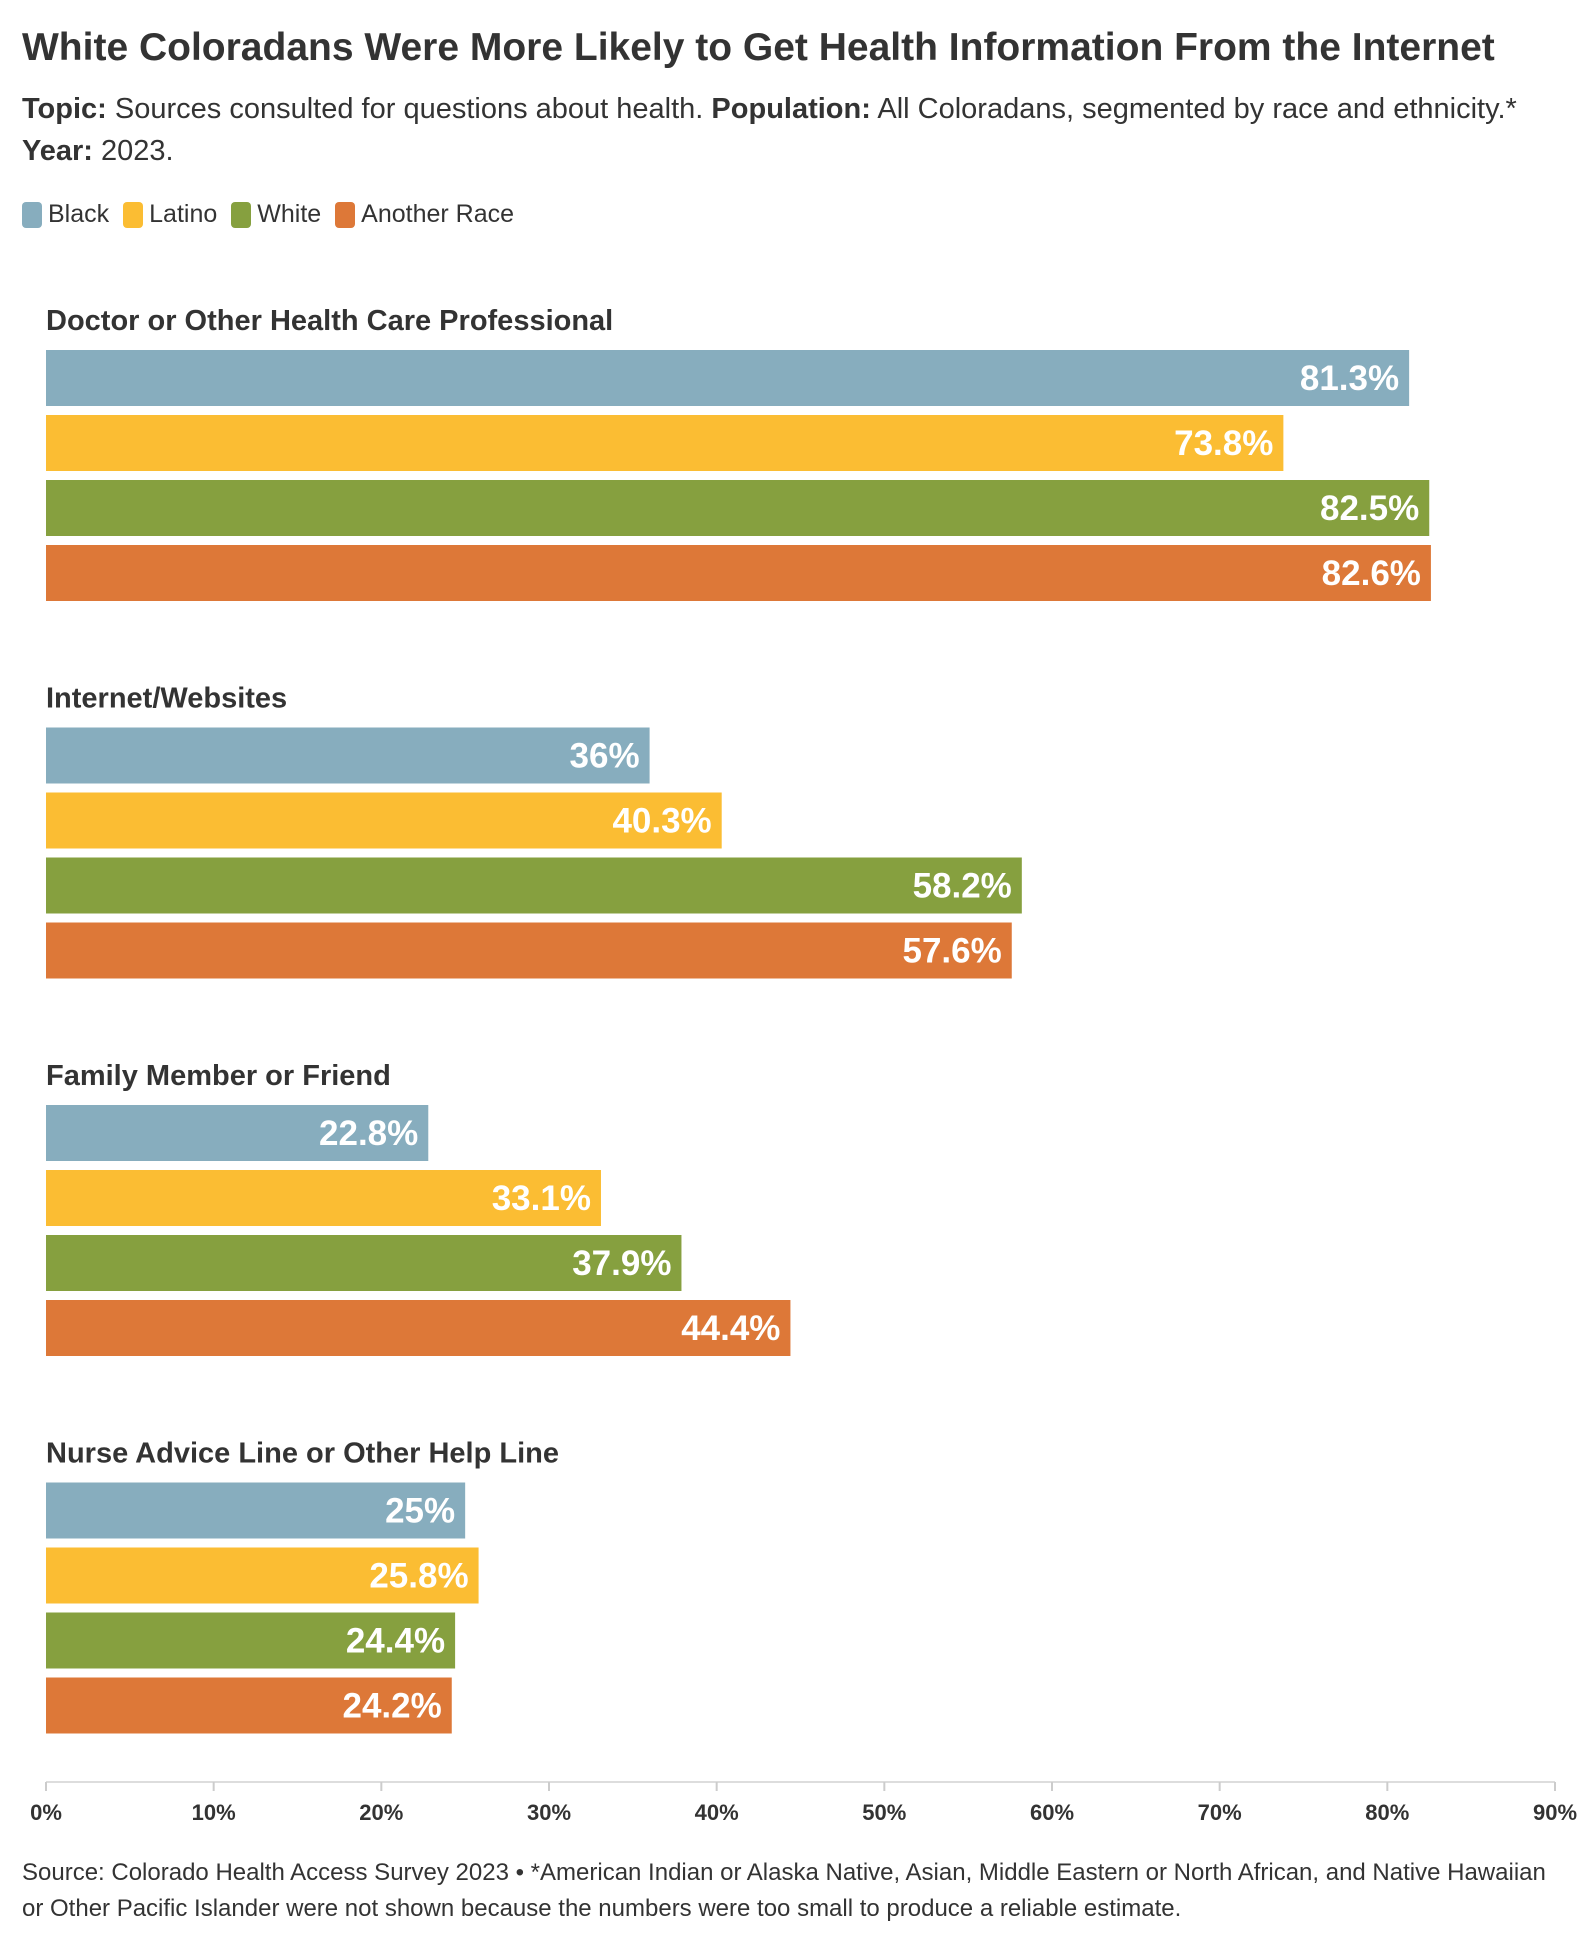 The height and width of the screenshot is (1940, 1592). Describe the element at coordinates (791, 109) in the screenshot. I see `population-label: Population:` at that location.